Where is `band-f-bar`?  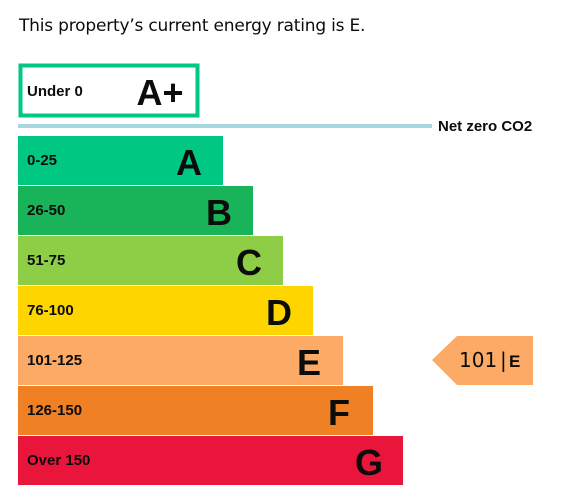
band-f-bar is located at coordinates (195, 410).